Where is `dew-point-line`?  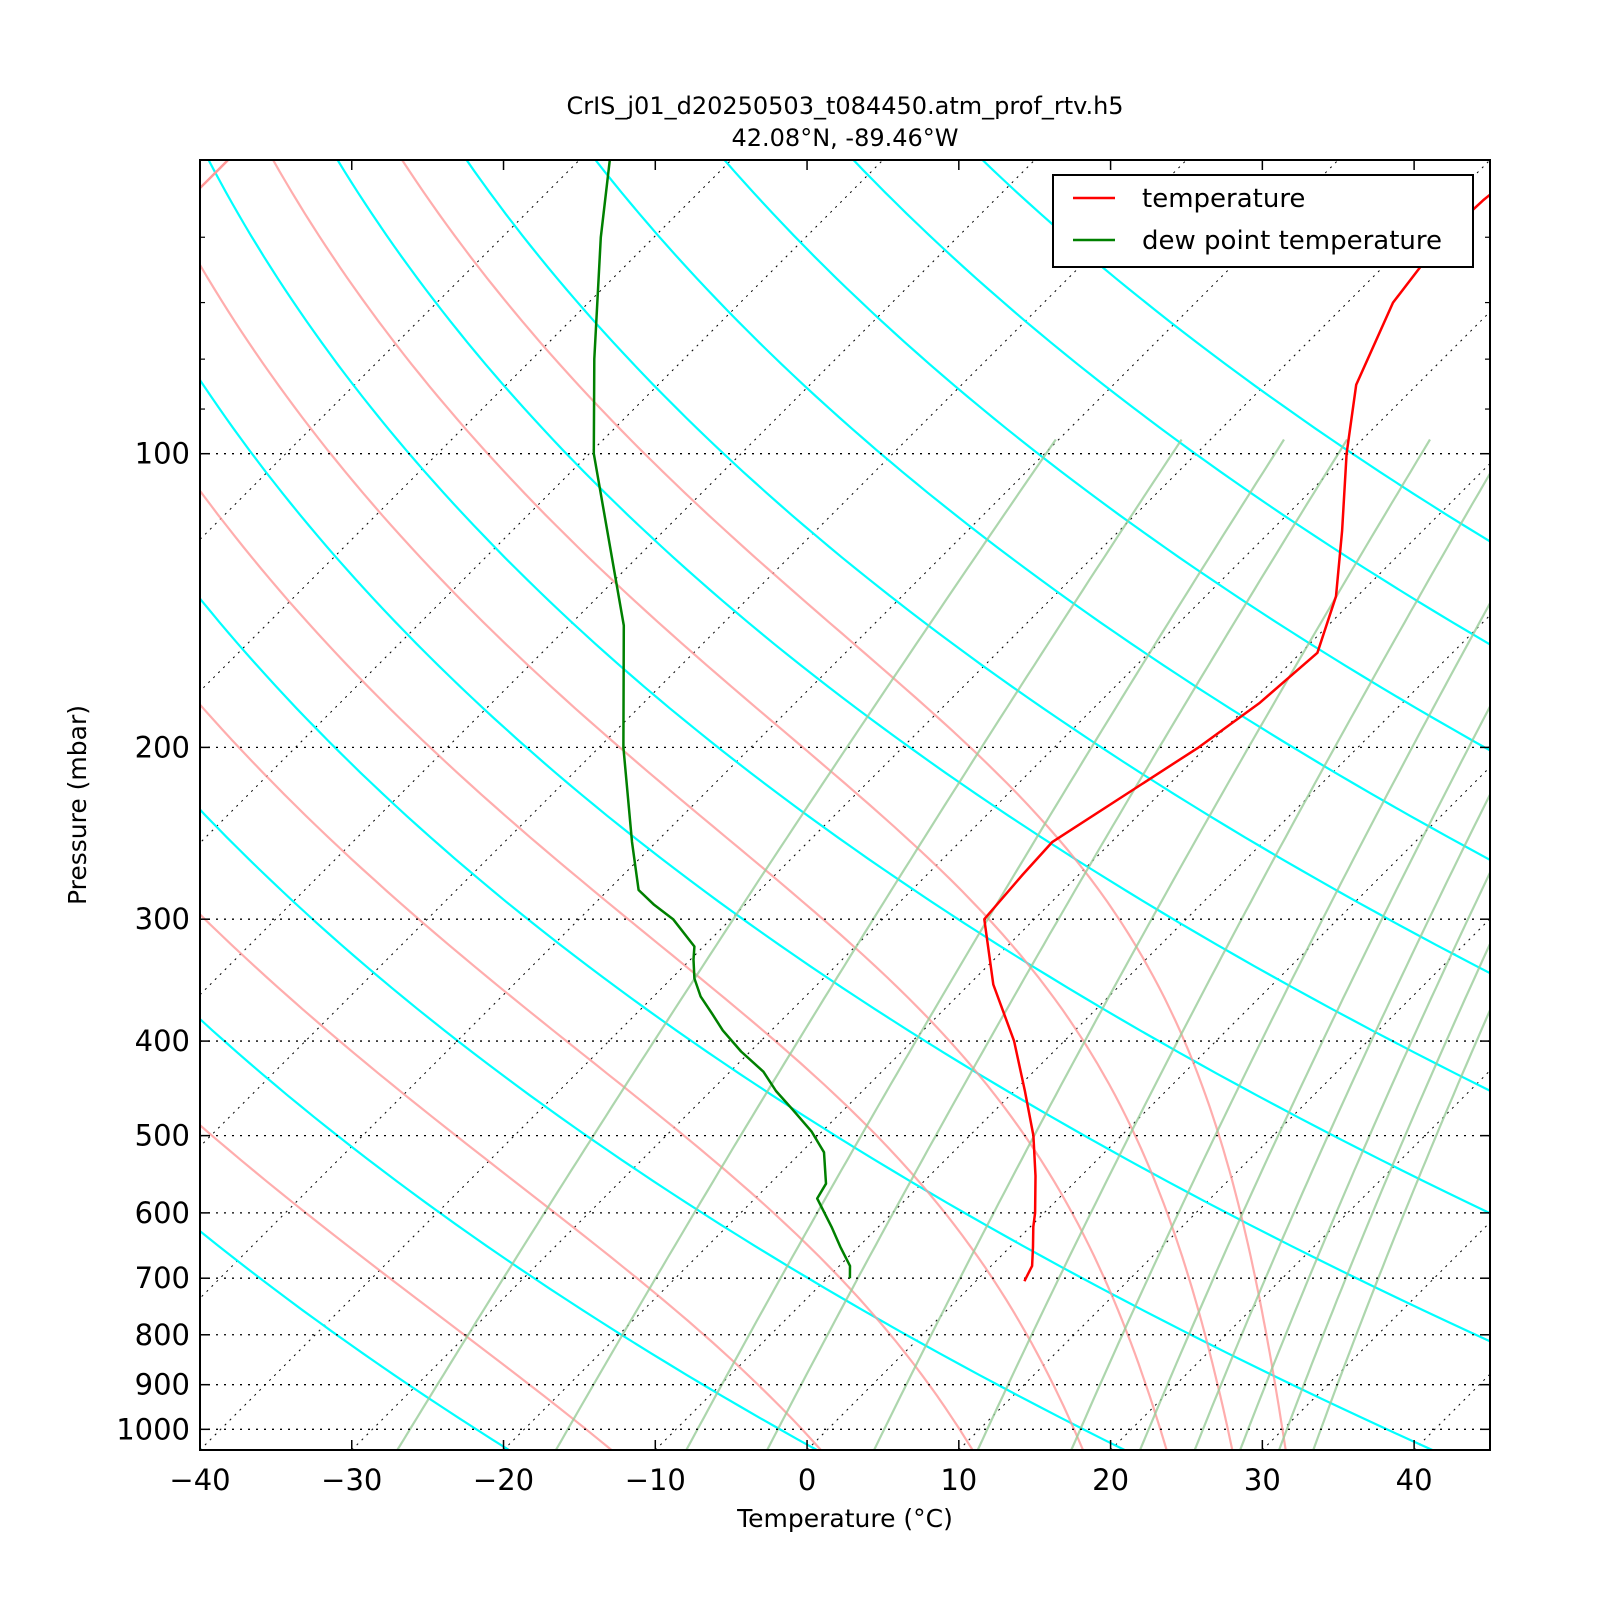
dew-point-line is located at coordinates (722, 719).